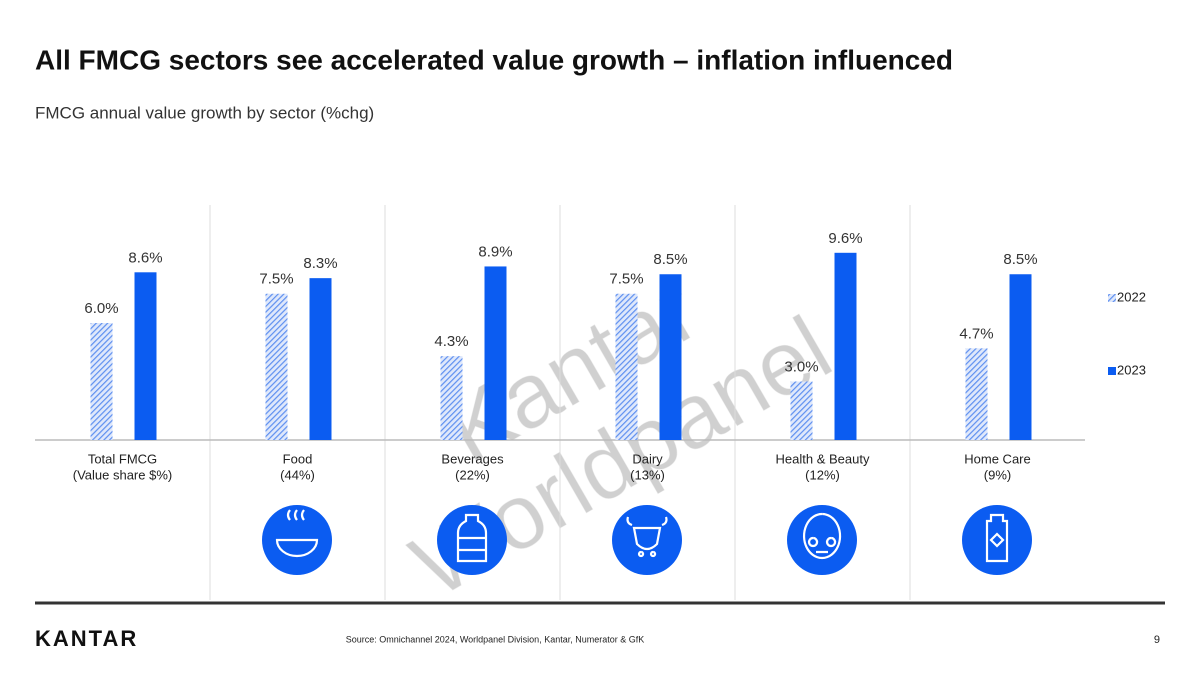  I want to click on value-label: 8.3%, so click(320, 263).